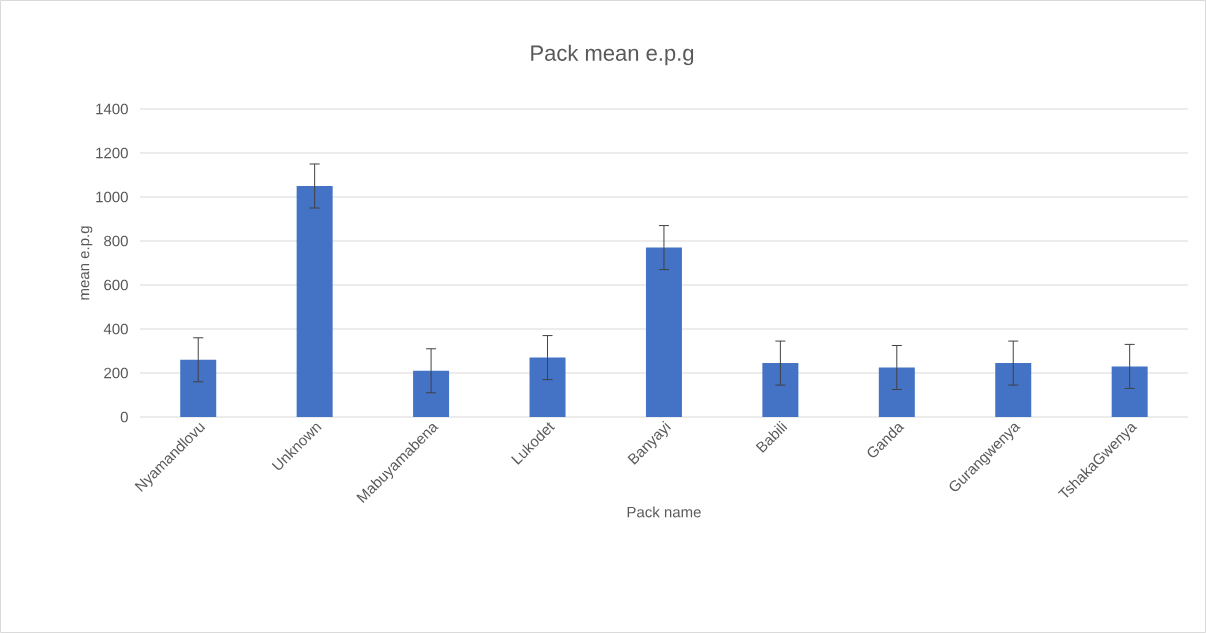 The width and height of the screenshot is (1206, 633). I want to click on chart-title: Pack mean e.p.g, so click(612, 55).